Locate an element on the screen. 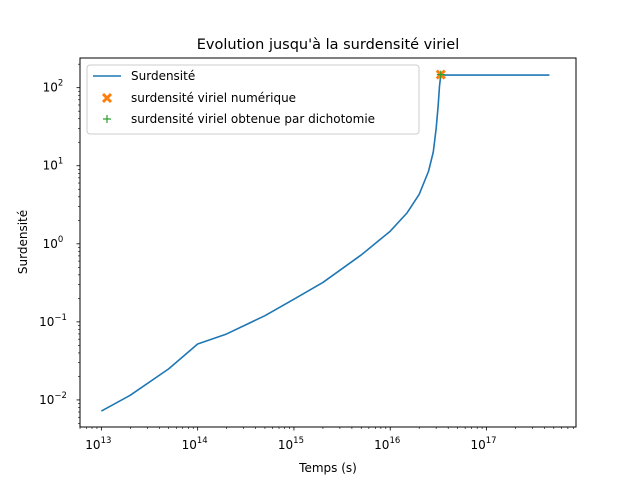 The image size is (640, 480). x-tick-label: 1017 is located at coordinates (483, 444).